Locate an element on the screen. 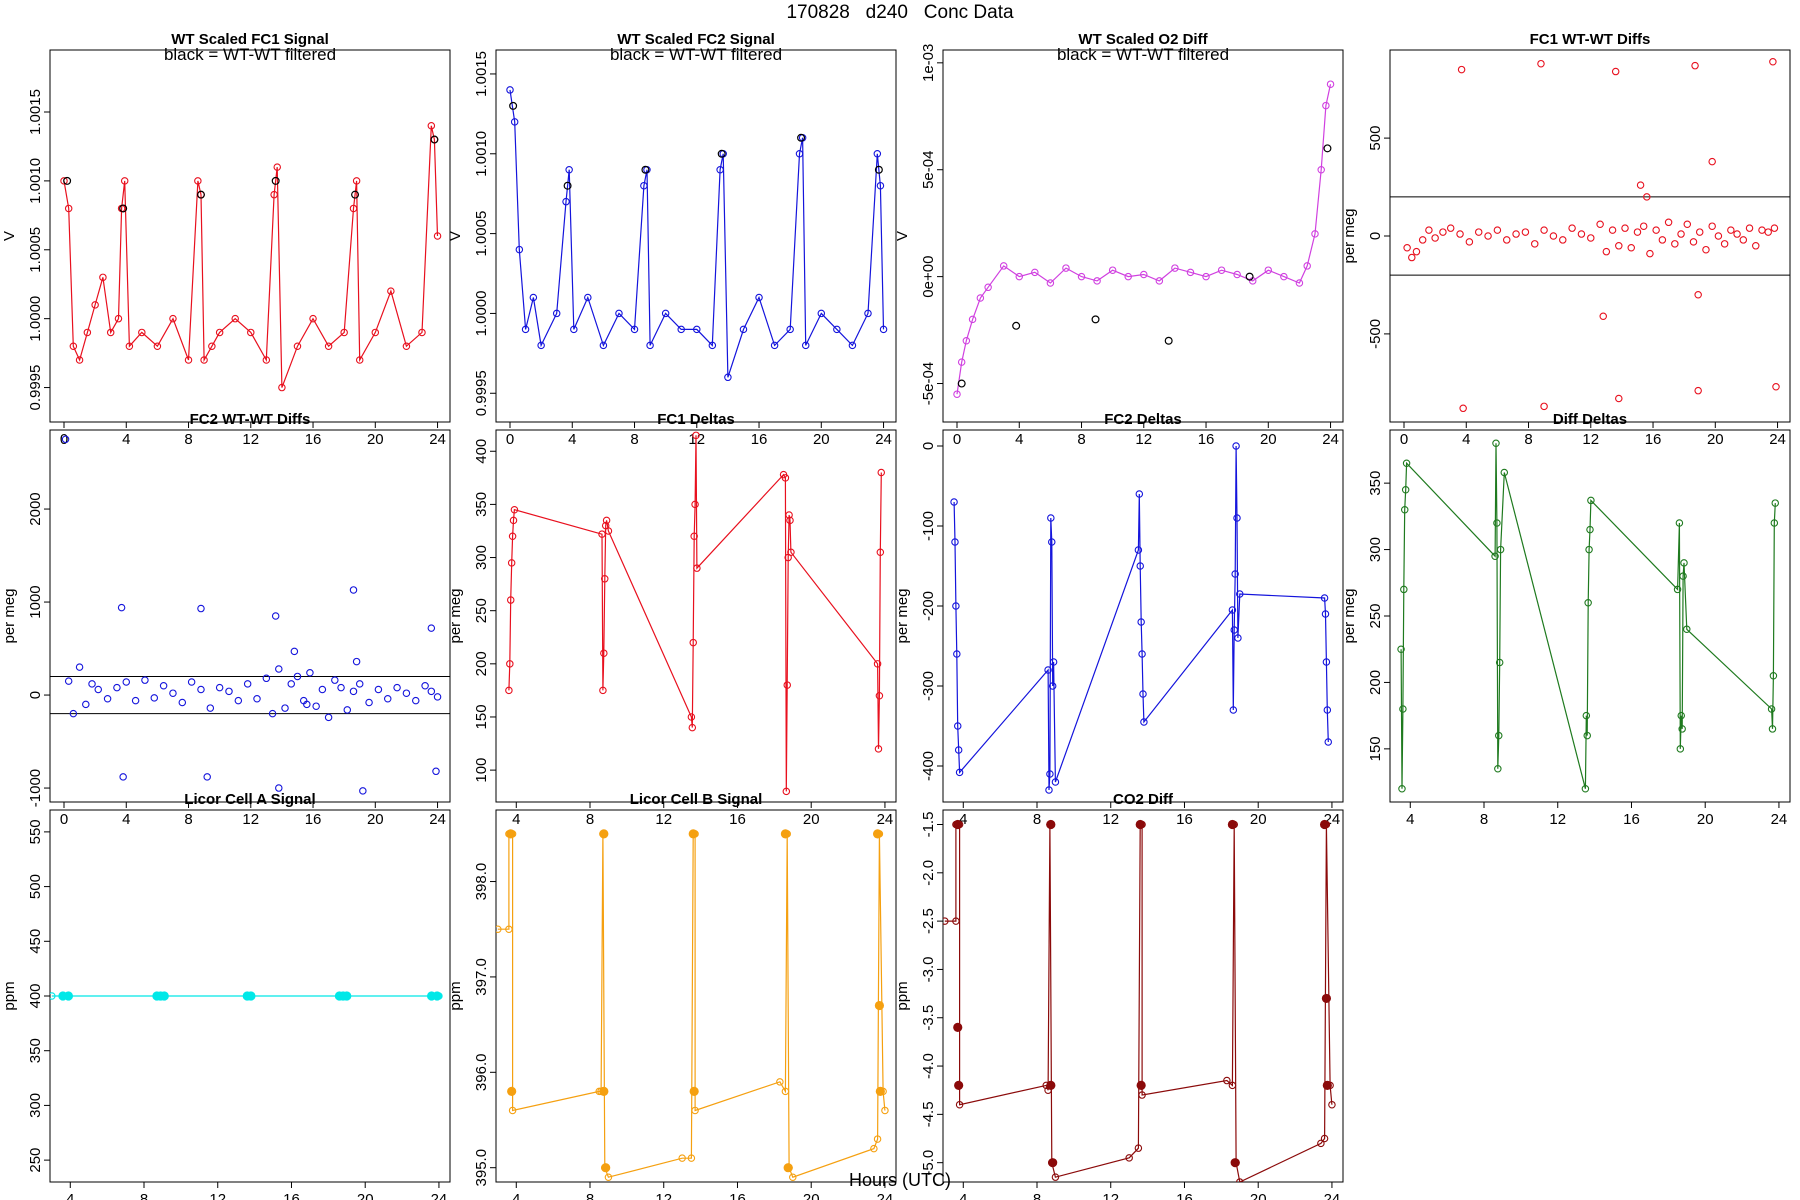 The width and height of the screenshot is (1800, 1200). panel-title: WT Scaled FC1 Signal is located at coordinates (250, 39).